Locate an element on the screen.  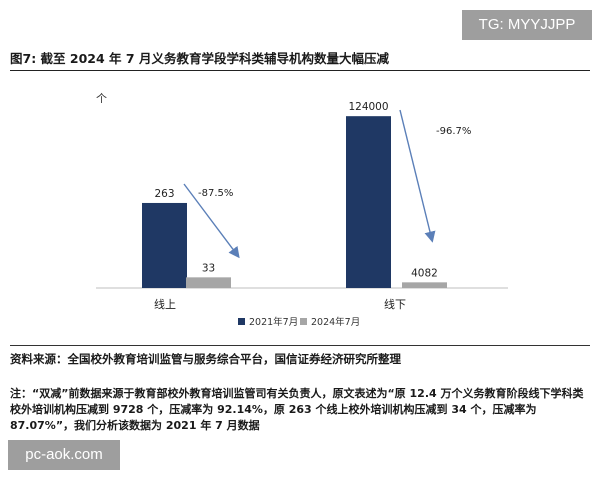
source-text: 资料来源：全国校外教育培训监管与服务综合平台，国信证券经济研究所整理 is located at coordinates (205, 359).